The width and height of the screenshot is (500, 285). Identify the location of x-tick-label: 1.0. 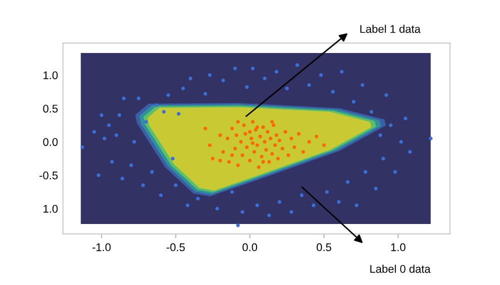
(398, 247).